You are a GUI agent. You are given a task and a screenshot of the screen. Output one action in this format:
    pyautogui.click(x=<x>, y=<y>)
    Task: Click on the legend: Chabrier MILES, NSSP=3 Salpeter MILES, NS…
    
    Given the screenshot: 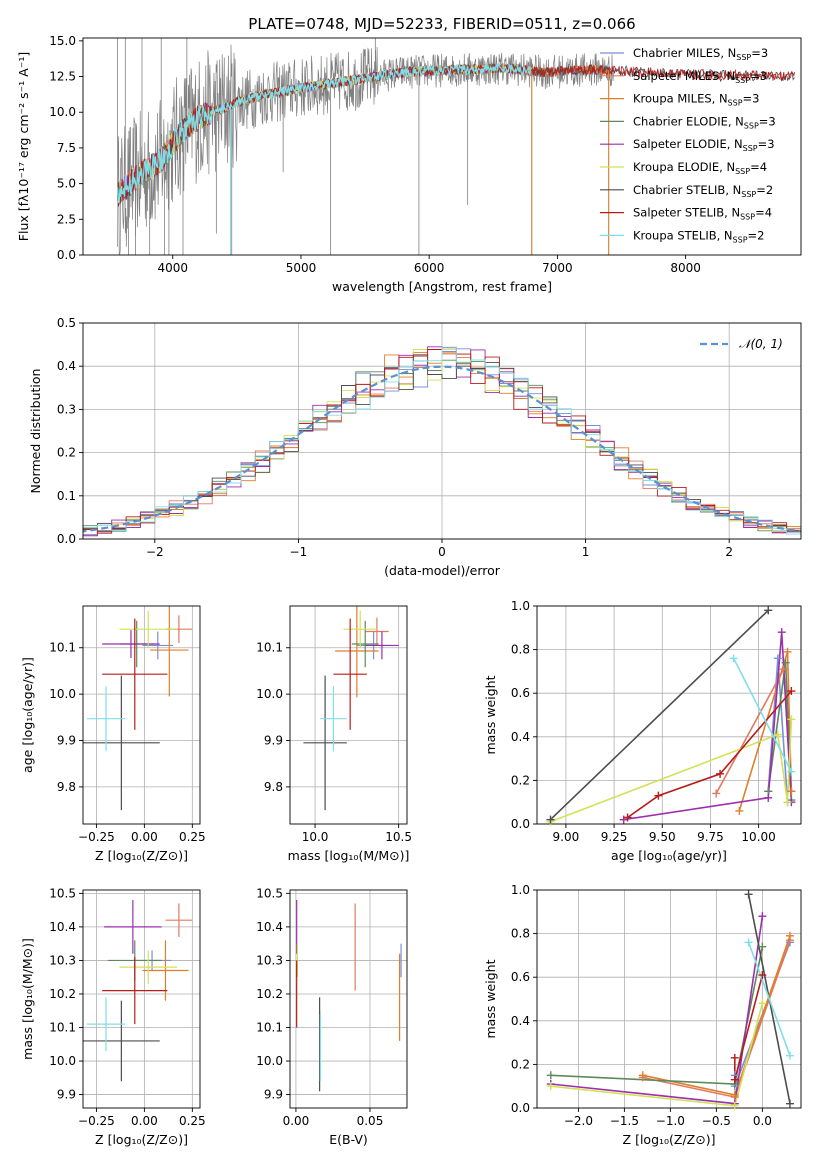 What is the action you would take?
    pyautogui.click(x=688, y=145)
    